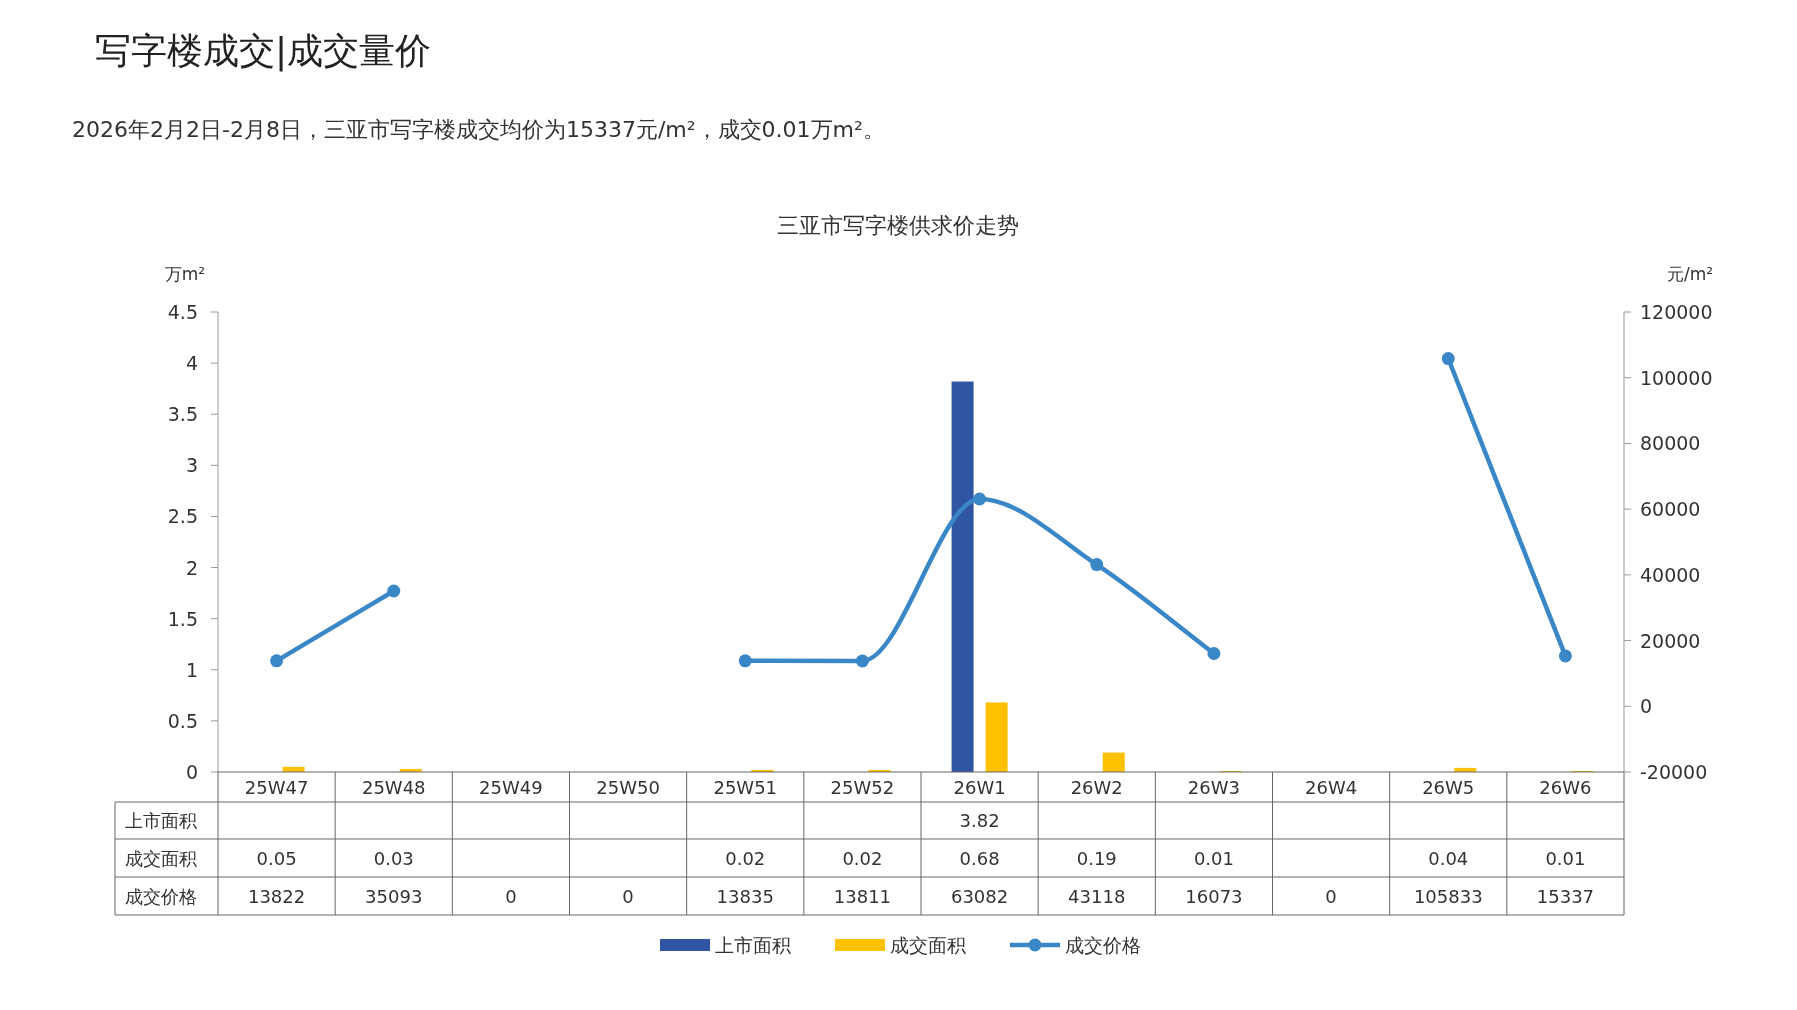 This screenshot has height=1010, width=1797. What do you see at coordinates (182, 516) in the screenshot?
I see `y-tick-label: 2.5` at bounding box center [182, 516].